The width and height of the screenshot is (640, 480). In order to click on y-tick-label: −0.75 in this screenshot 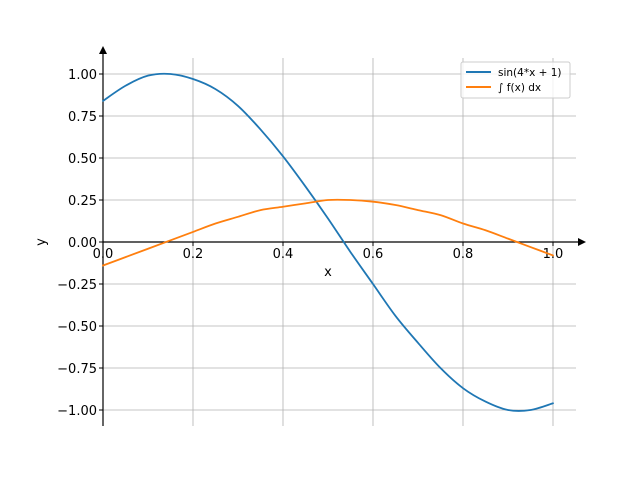, I will do `click(77, 369)`.